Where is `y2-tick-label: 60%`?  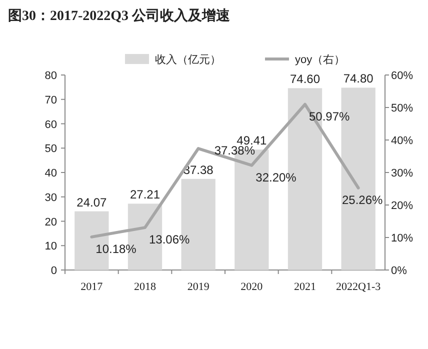
y2-tick-label: 60% is located at coordinates (402, 76).